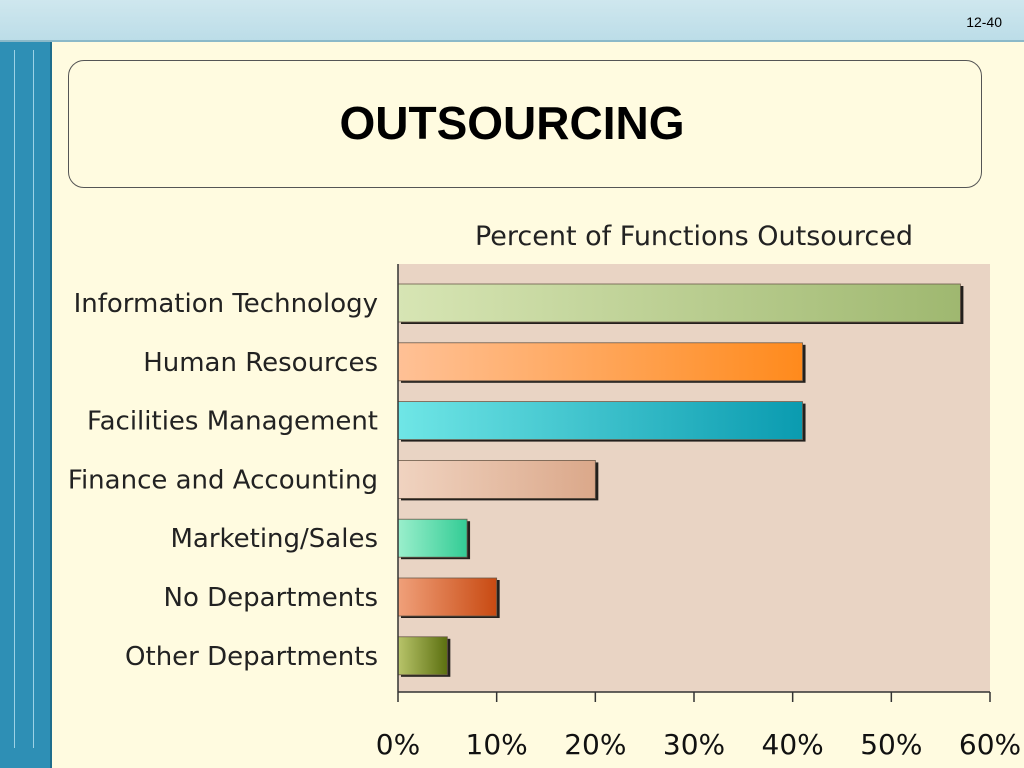 The height and width of the screenshot is (768, 1024). I want to click on x-tick-label: 0%, so click(398, 744).